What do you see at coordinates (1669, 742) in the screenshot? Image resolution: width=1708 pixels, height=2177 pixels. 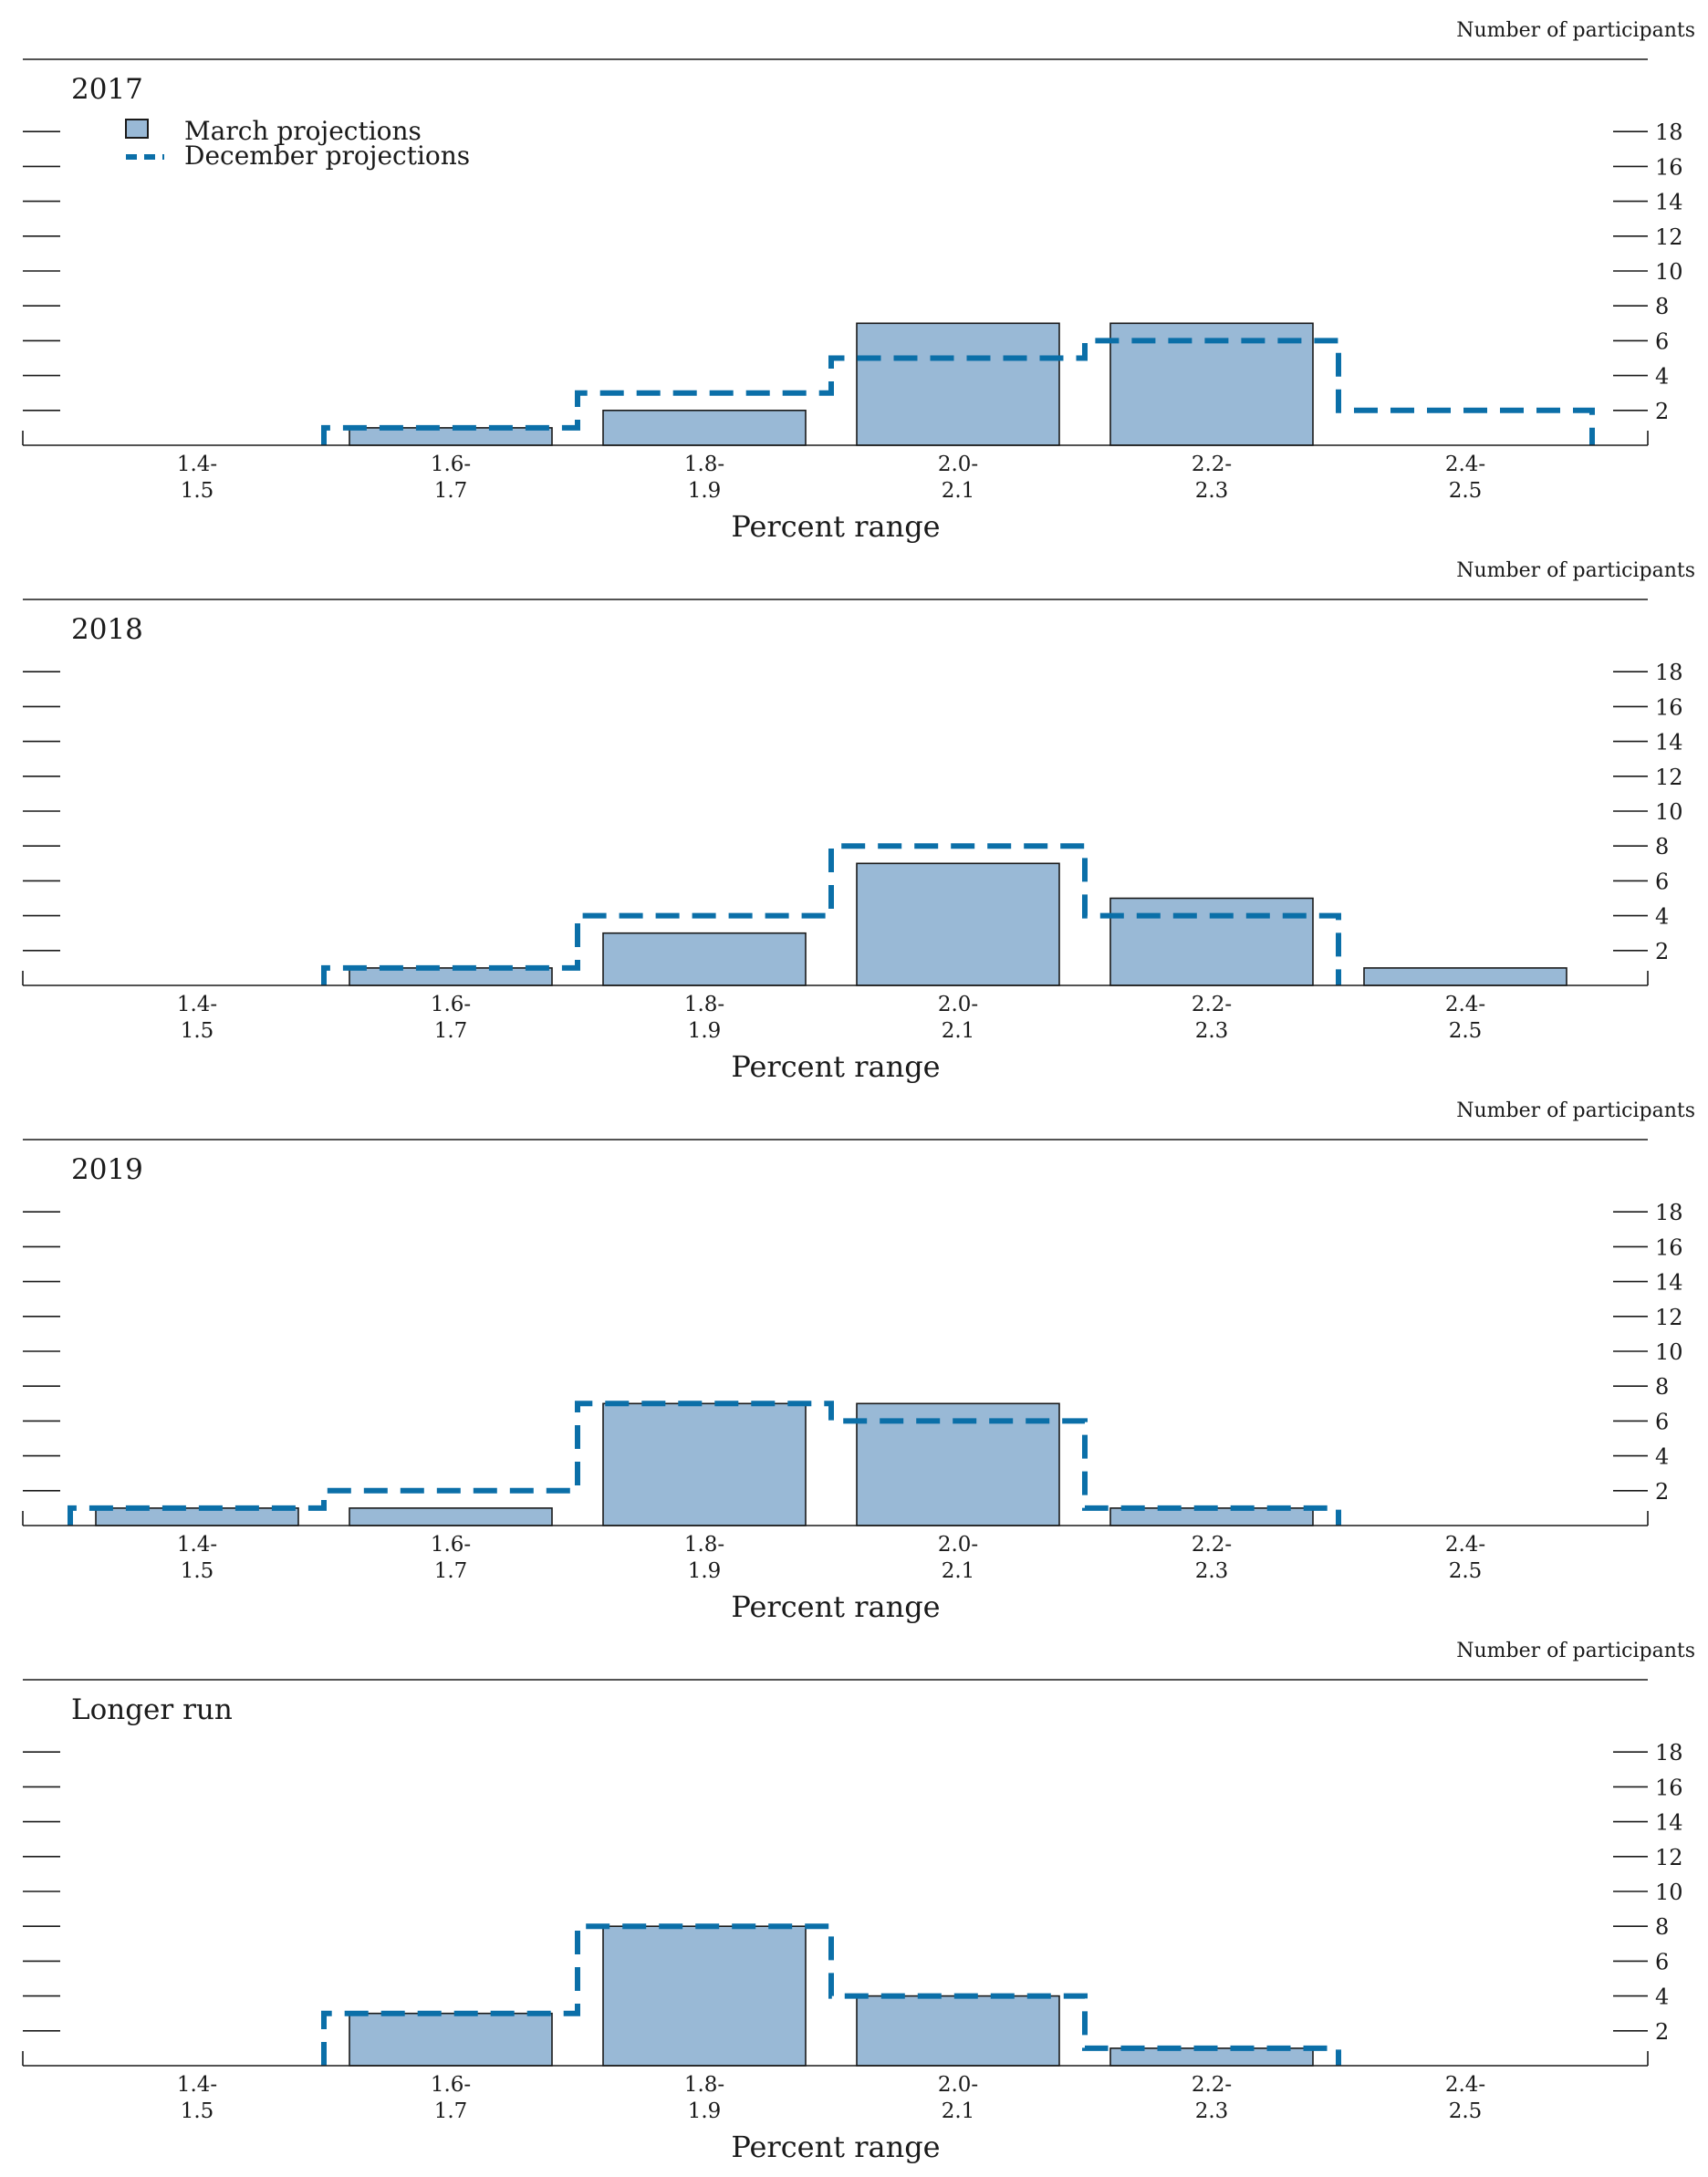 I see `y-tick-label: 14` at bounding box center [1669, 742].